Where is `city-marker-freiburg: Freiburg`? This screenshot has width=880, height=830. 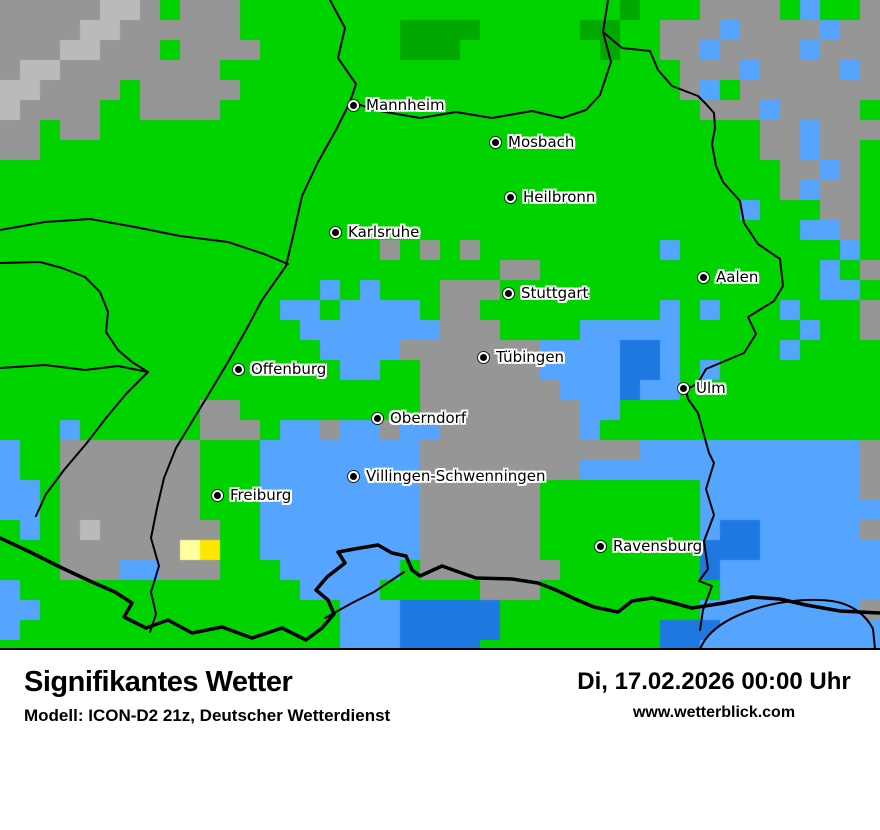
city-marker-freiburg: Freiburg is located at coordinates (252, 495).